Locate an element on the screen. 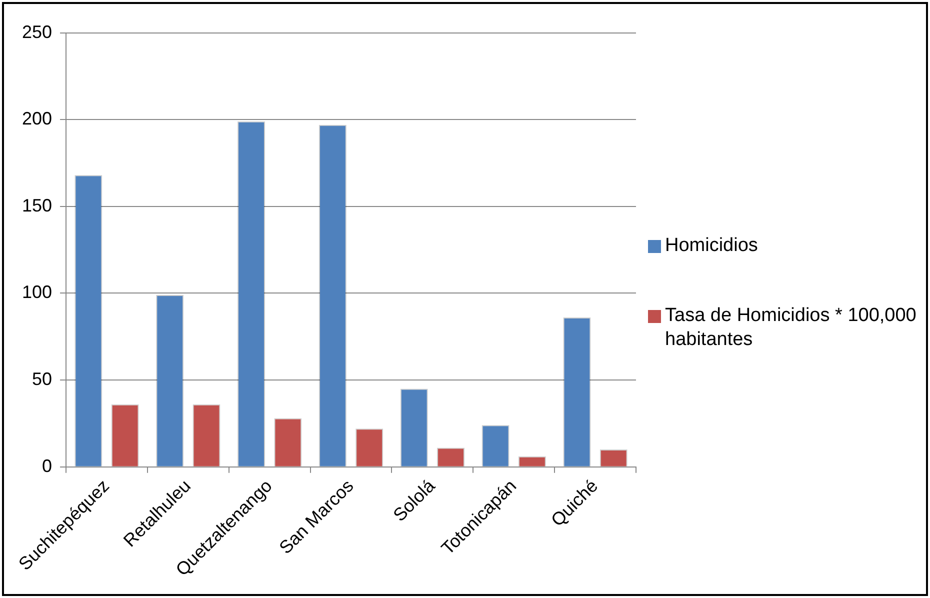 The image size is (930, 598). y-tick-label: 0 is located at coordinates (47, 466).